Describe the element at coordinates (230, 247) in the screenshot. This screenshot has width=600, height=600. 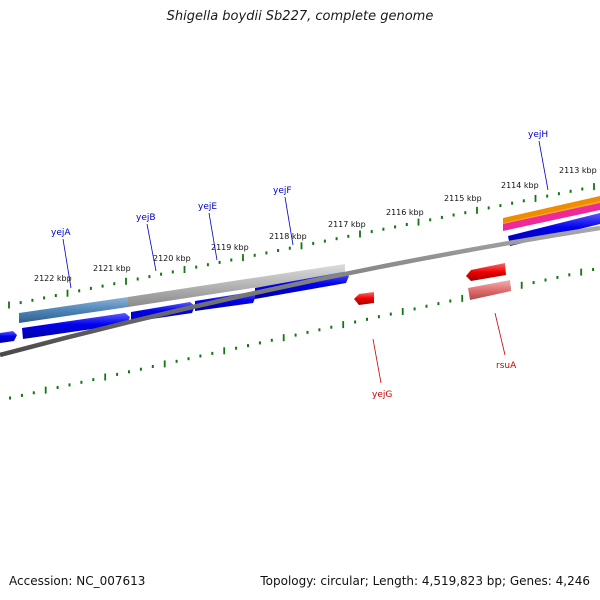
I see `kbp-label: 2119 kbp` at that location.